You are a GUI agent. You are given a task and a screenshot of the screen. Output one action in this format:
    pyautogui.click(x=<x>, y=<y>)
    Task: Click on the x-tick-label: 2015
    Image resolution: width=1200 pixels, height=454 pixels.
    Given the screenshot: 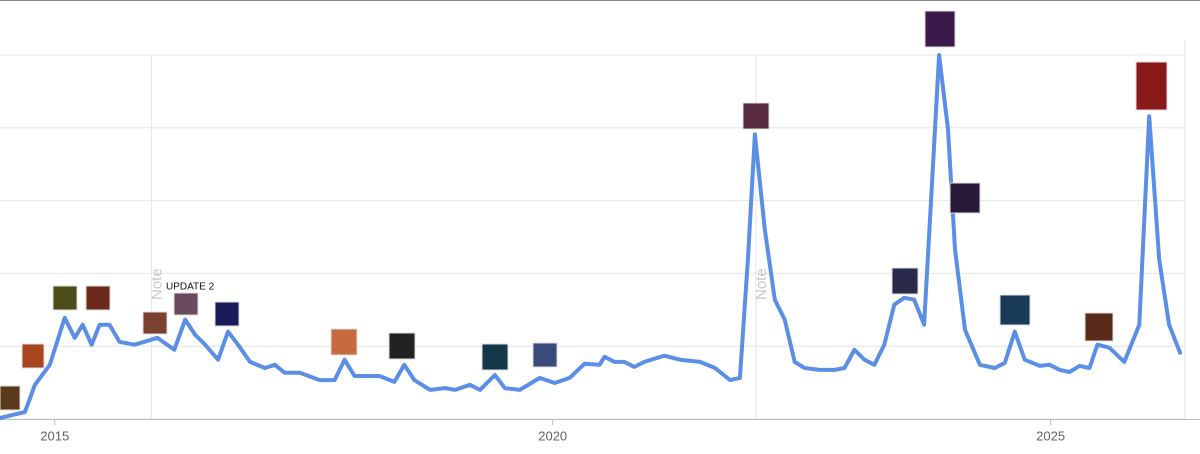 What is the action you would take?
    pyautogui.click(x=54, y=435)
    